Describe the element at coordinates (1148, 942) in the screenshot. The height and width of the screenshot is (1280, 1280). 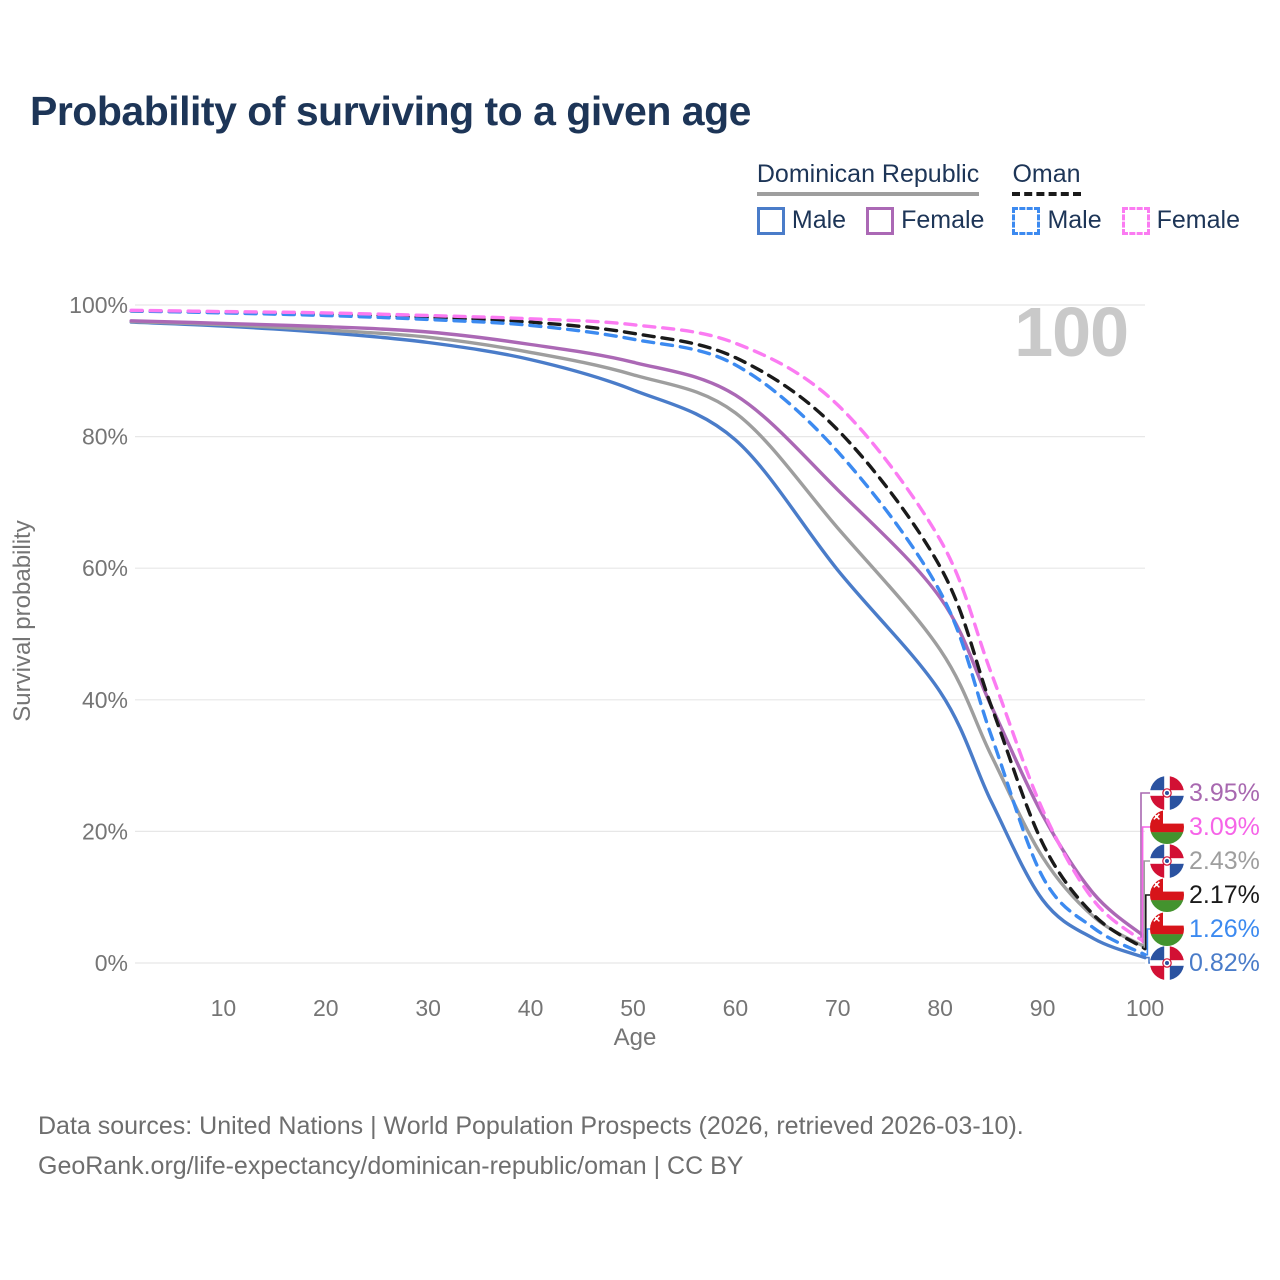
I see `end-label-connector-oman-male` at that location.